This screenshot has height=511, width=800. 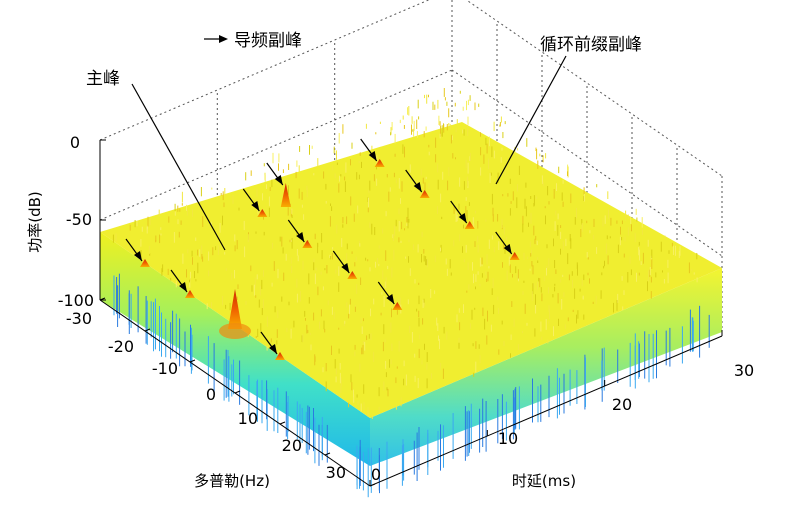 I want to click on y-tick-minus20: -20, so click(x=121, y=346).